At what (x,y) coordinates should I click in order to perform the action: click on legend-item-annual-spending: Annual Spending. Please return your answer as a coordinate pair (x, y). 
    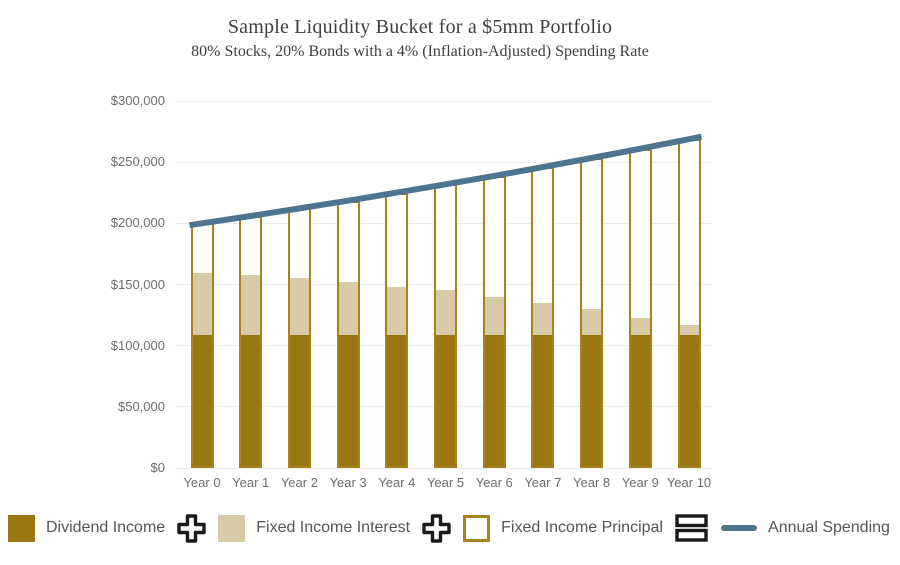
    Looking at the image, I should click on (805, 528).